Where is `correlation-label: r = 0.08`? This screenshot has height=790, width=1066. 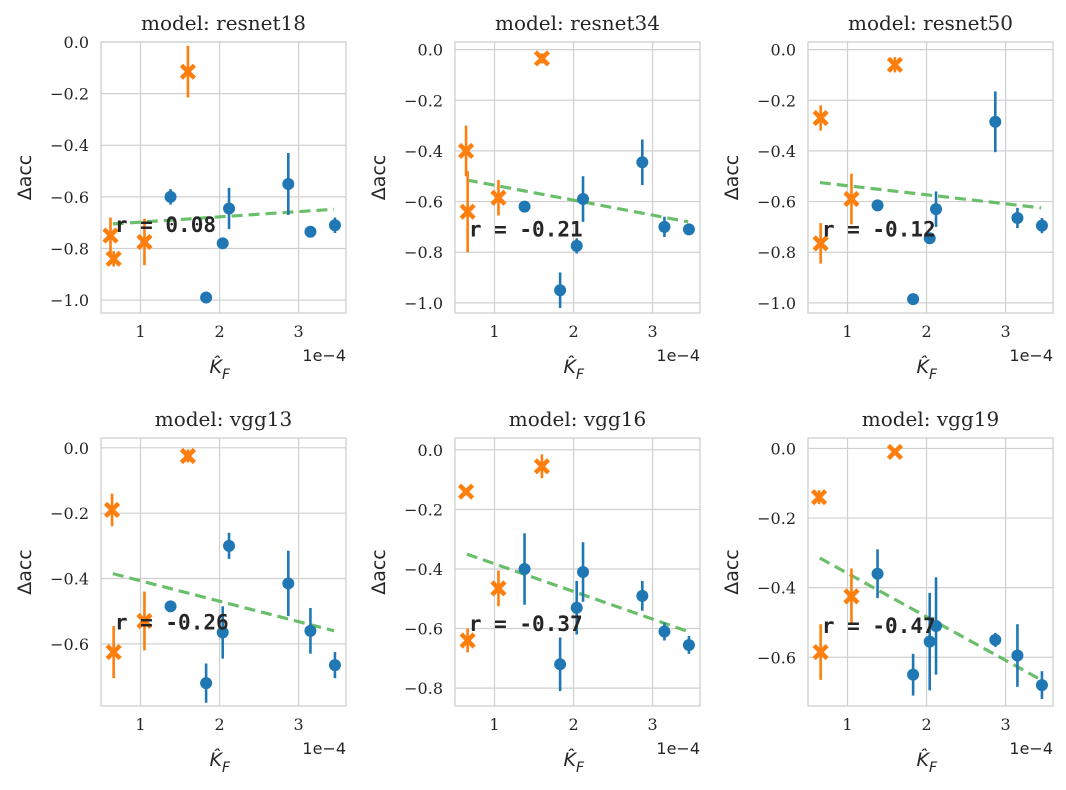
correlation-label: r = 0.08 is located at coordinates (165, 225).